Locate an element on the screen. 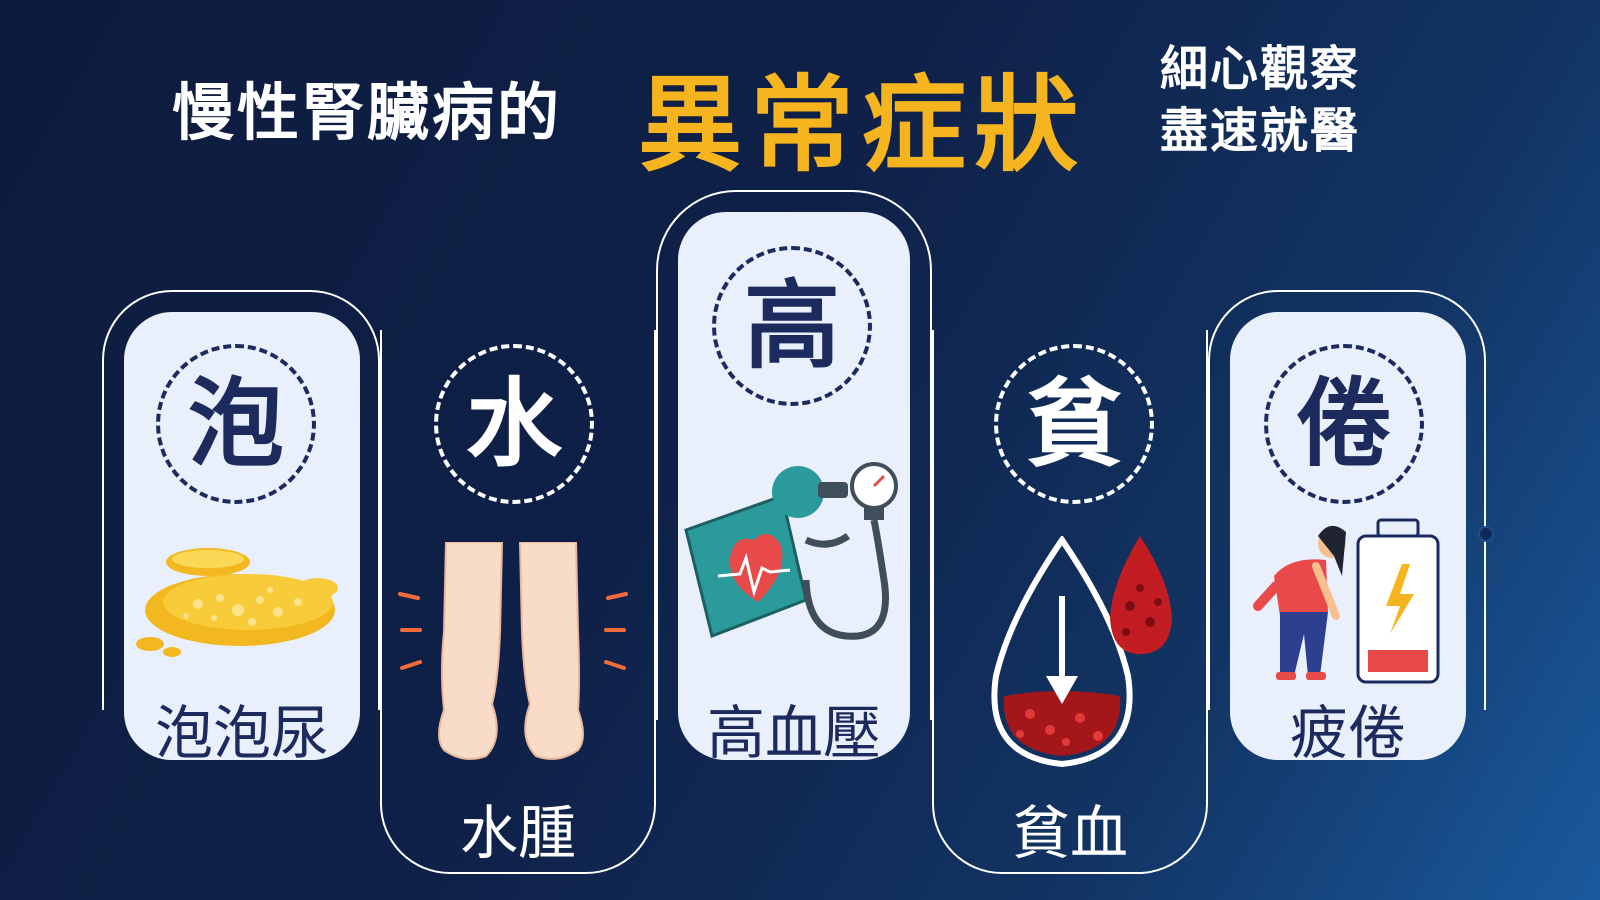 Image resolution: width=1600 pixels, height=900 pixels. symptom-label-foam: 泡泡尿 is located at coordinates (241, 733).